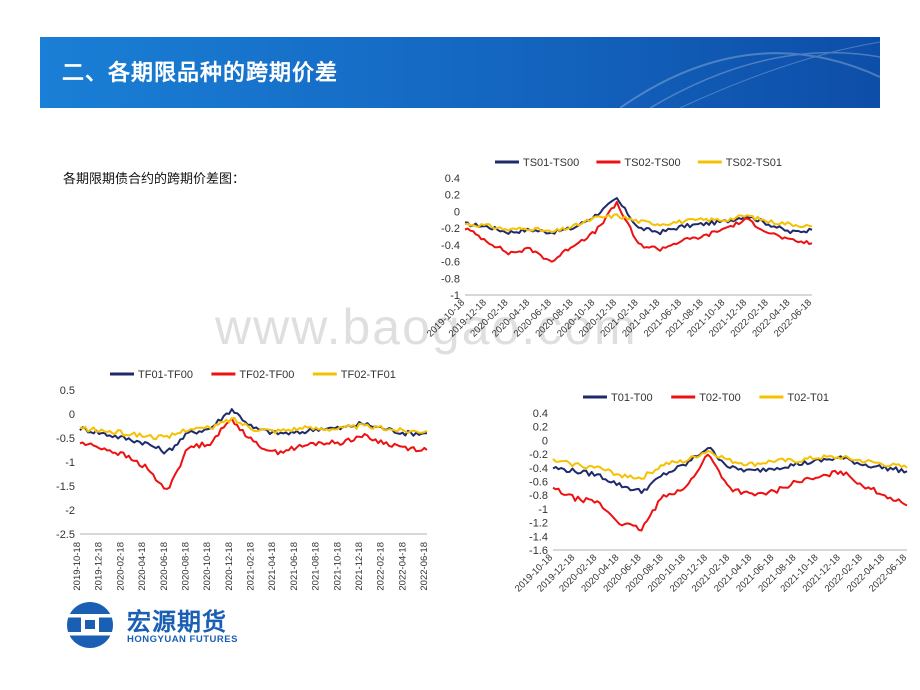  Describe the element at coordinates (164, 566) in the screenshot. I see `x-tick-label: 2020-06-18` at that location.